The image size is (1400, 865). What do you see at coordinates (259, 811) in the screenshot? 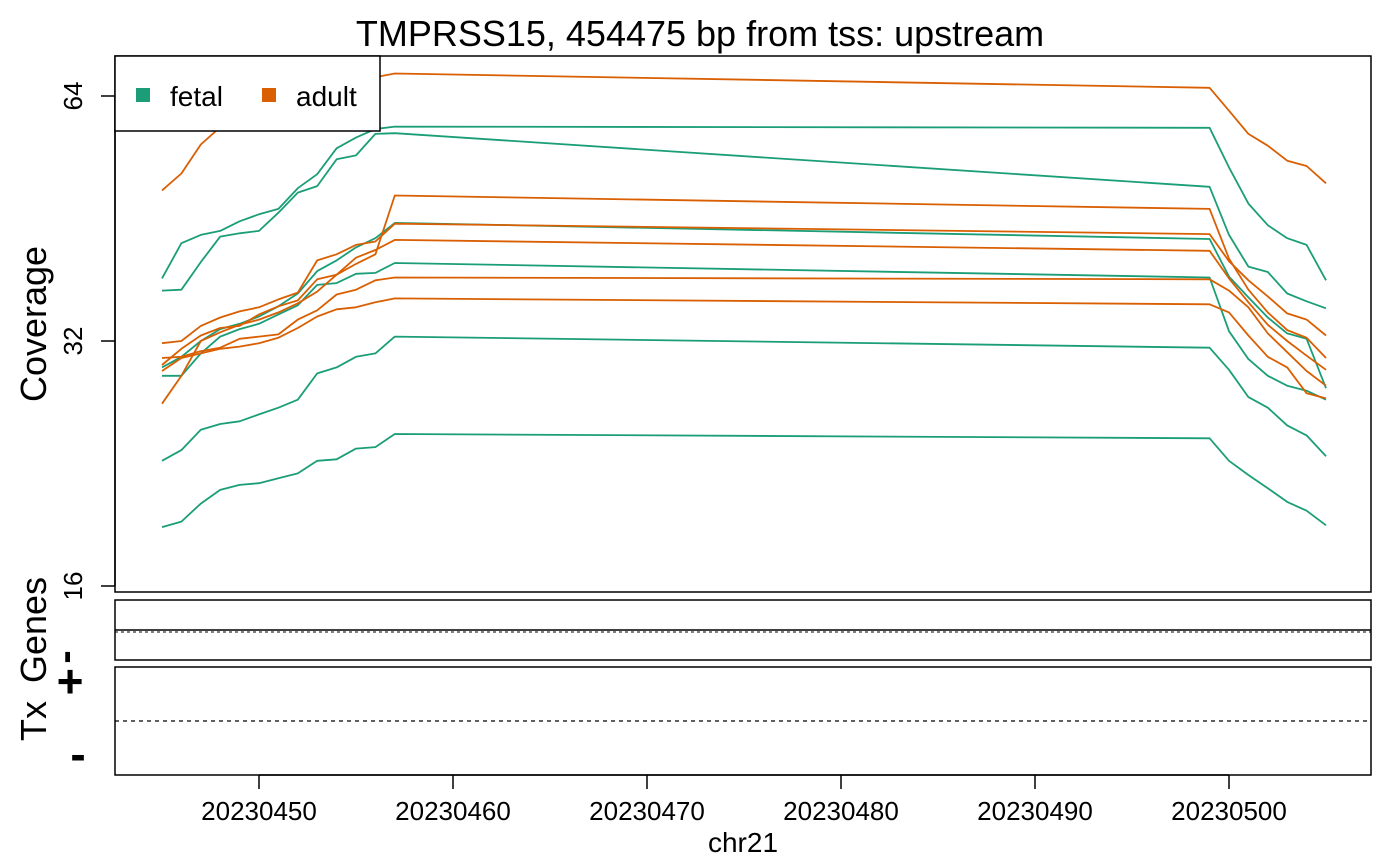
I see `x-tick-label-20230450: 20230450` at bounding box center [259, 811].